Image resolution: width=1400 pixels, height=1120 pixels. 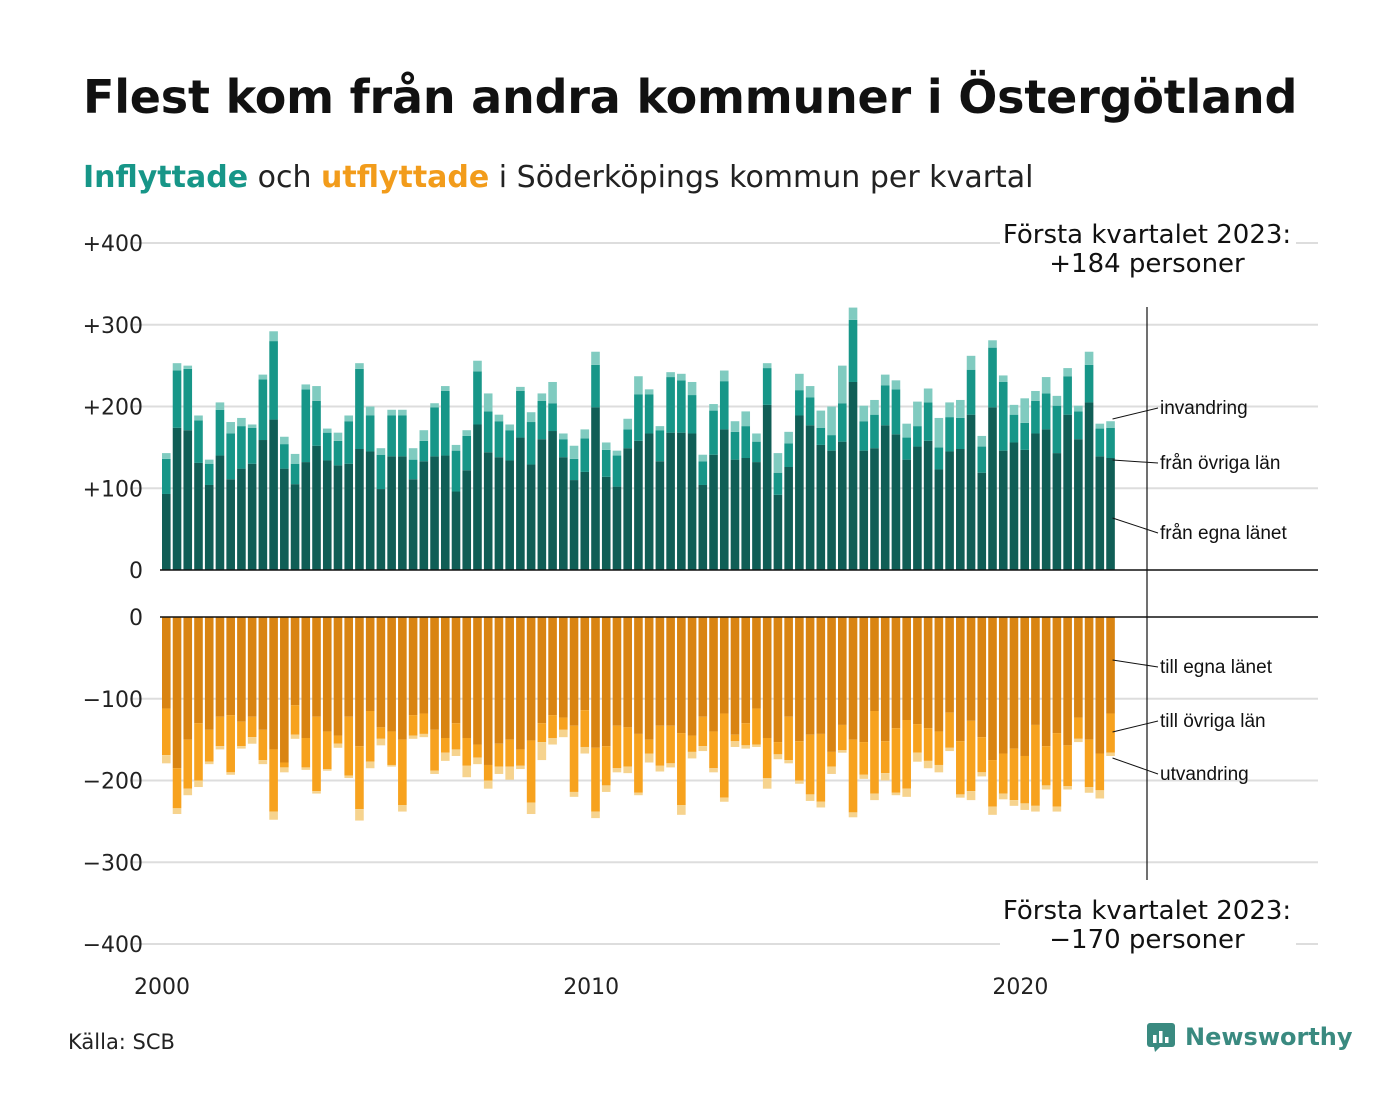 What do you see at coordinates (1135, 461) in the screenshot?
I see `series-label-leader` at bounding box center [1135, 461].